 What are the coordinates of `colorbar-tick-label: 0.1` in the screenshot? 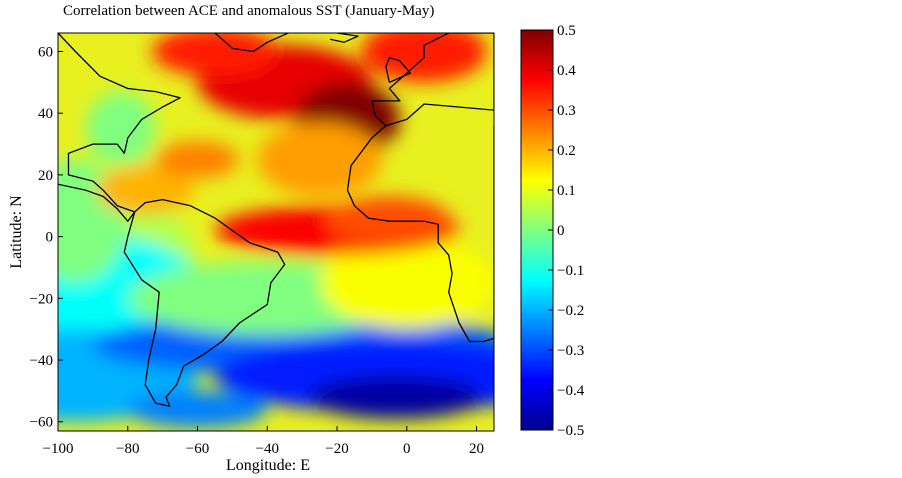 It's located at (566, 191).